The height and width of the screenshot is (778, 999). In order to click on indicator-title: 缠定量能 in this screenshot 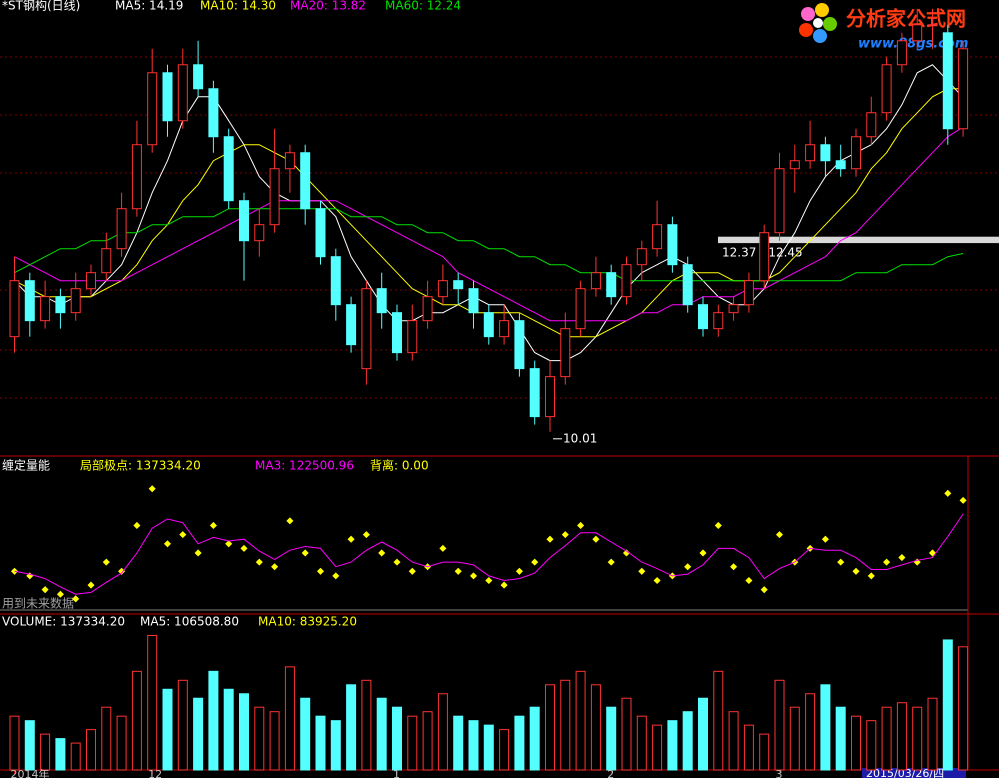, I will do `click(26, 465)`.